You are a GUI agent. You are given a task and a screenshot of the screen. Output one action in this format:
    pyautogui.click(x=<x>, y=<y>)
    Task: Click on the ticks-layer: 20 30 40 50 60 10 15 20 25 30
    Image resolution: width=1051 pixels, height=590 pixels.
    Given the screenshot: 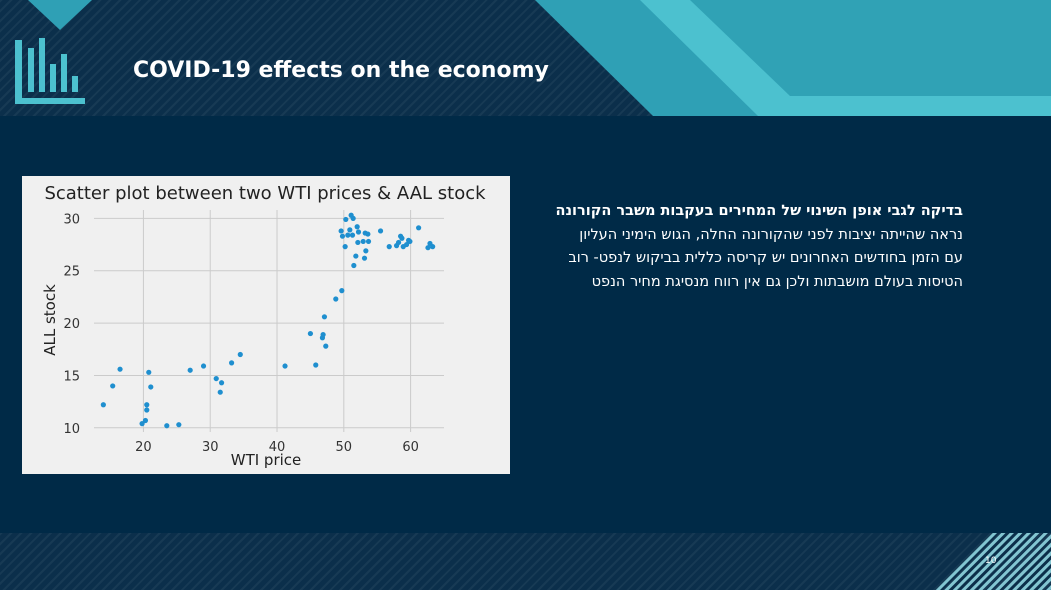 What is the action you would take?
    pyautogui.click(x=240, y=333)
    